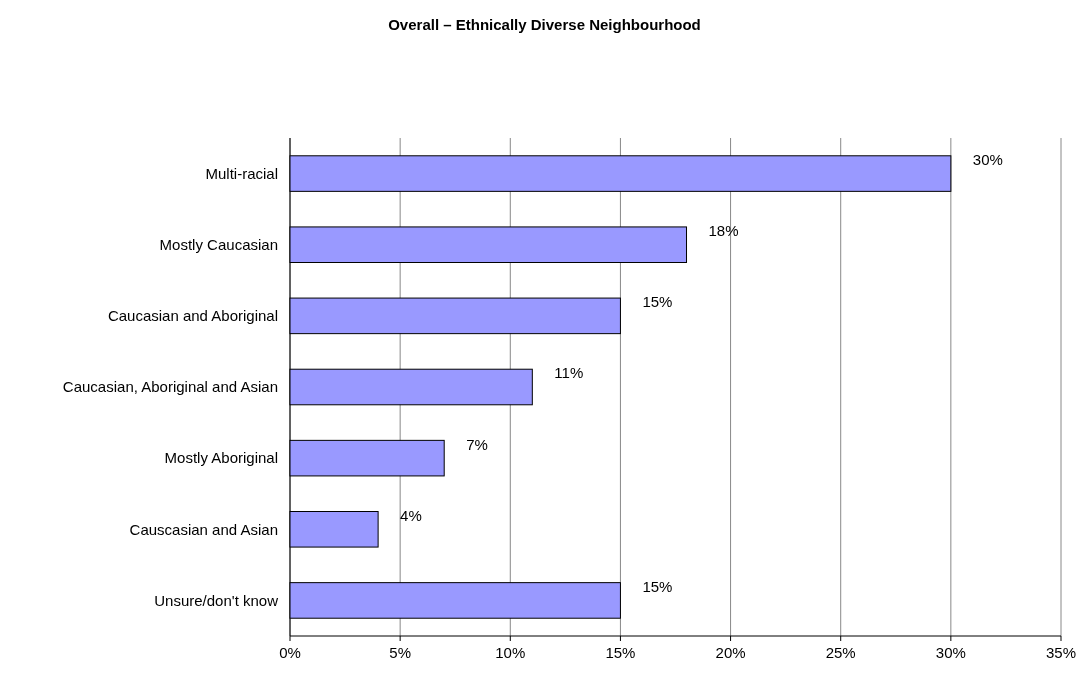  What do you see at coordinates (840, 652) in the screenshot?
I see `x-tick-label: 25%` at bounding box center [840, 652].